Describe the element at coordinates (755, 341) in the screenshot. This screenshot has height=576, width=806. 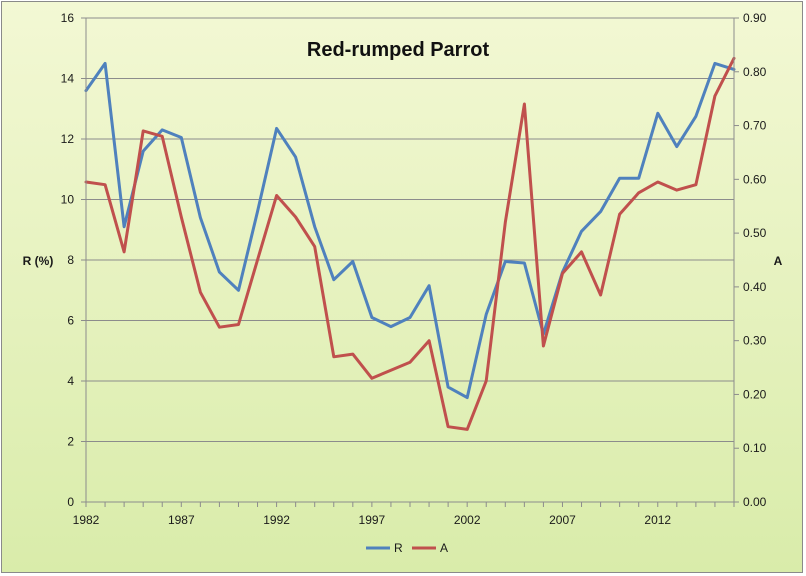
I see `right-tick-label: 0.30` at that location.